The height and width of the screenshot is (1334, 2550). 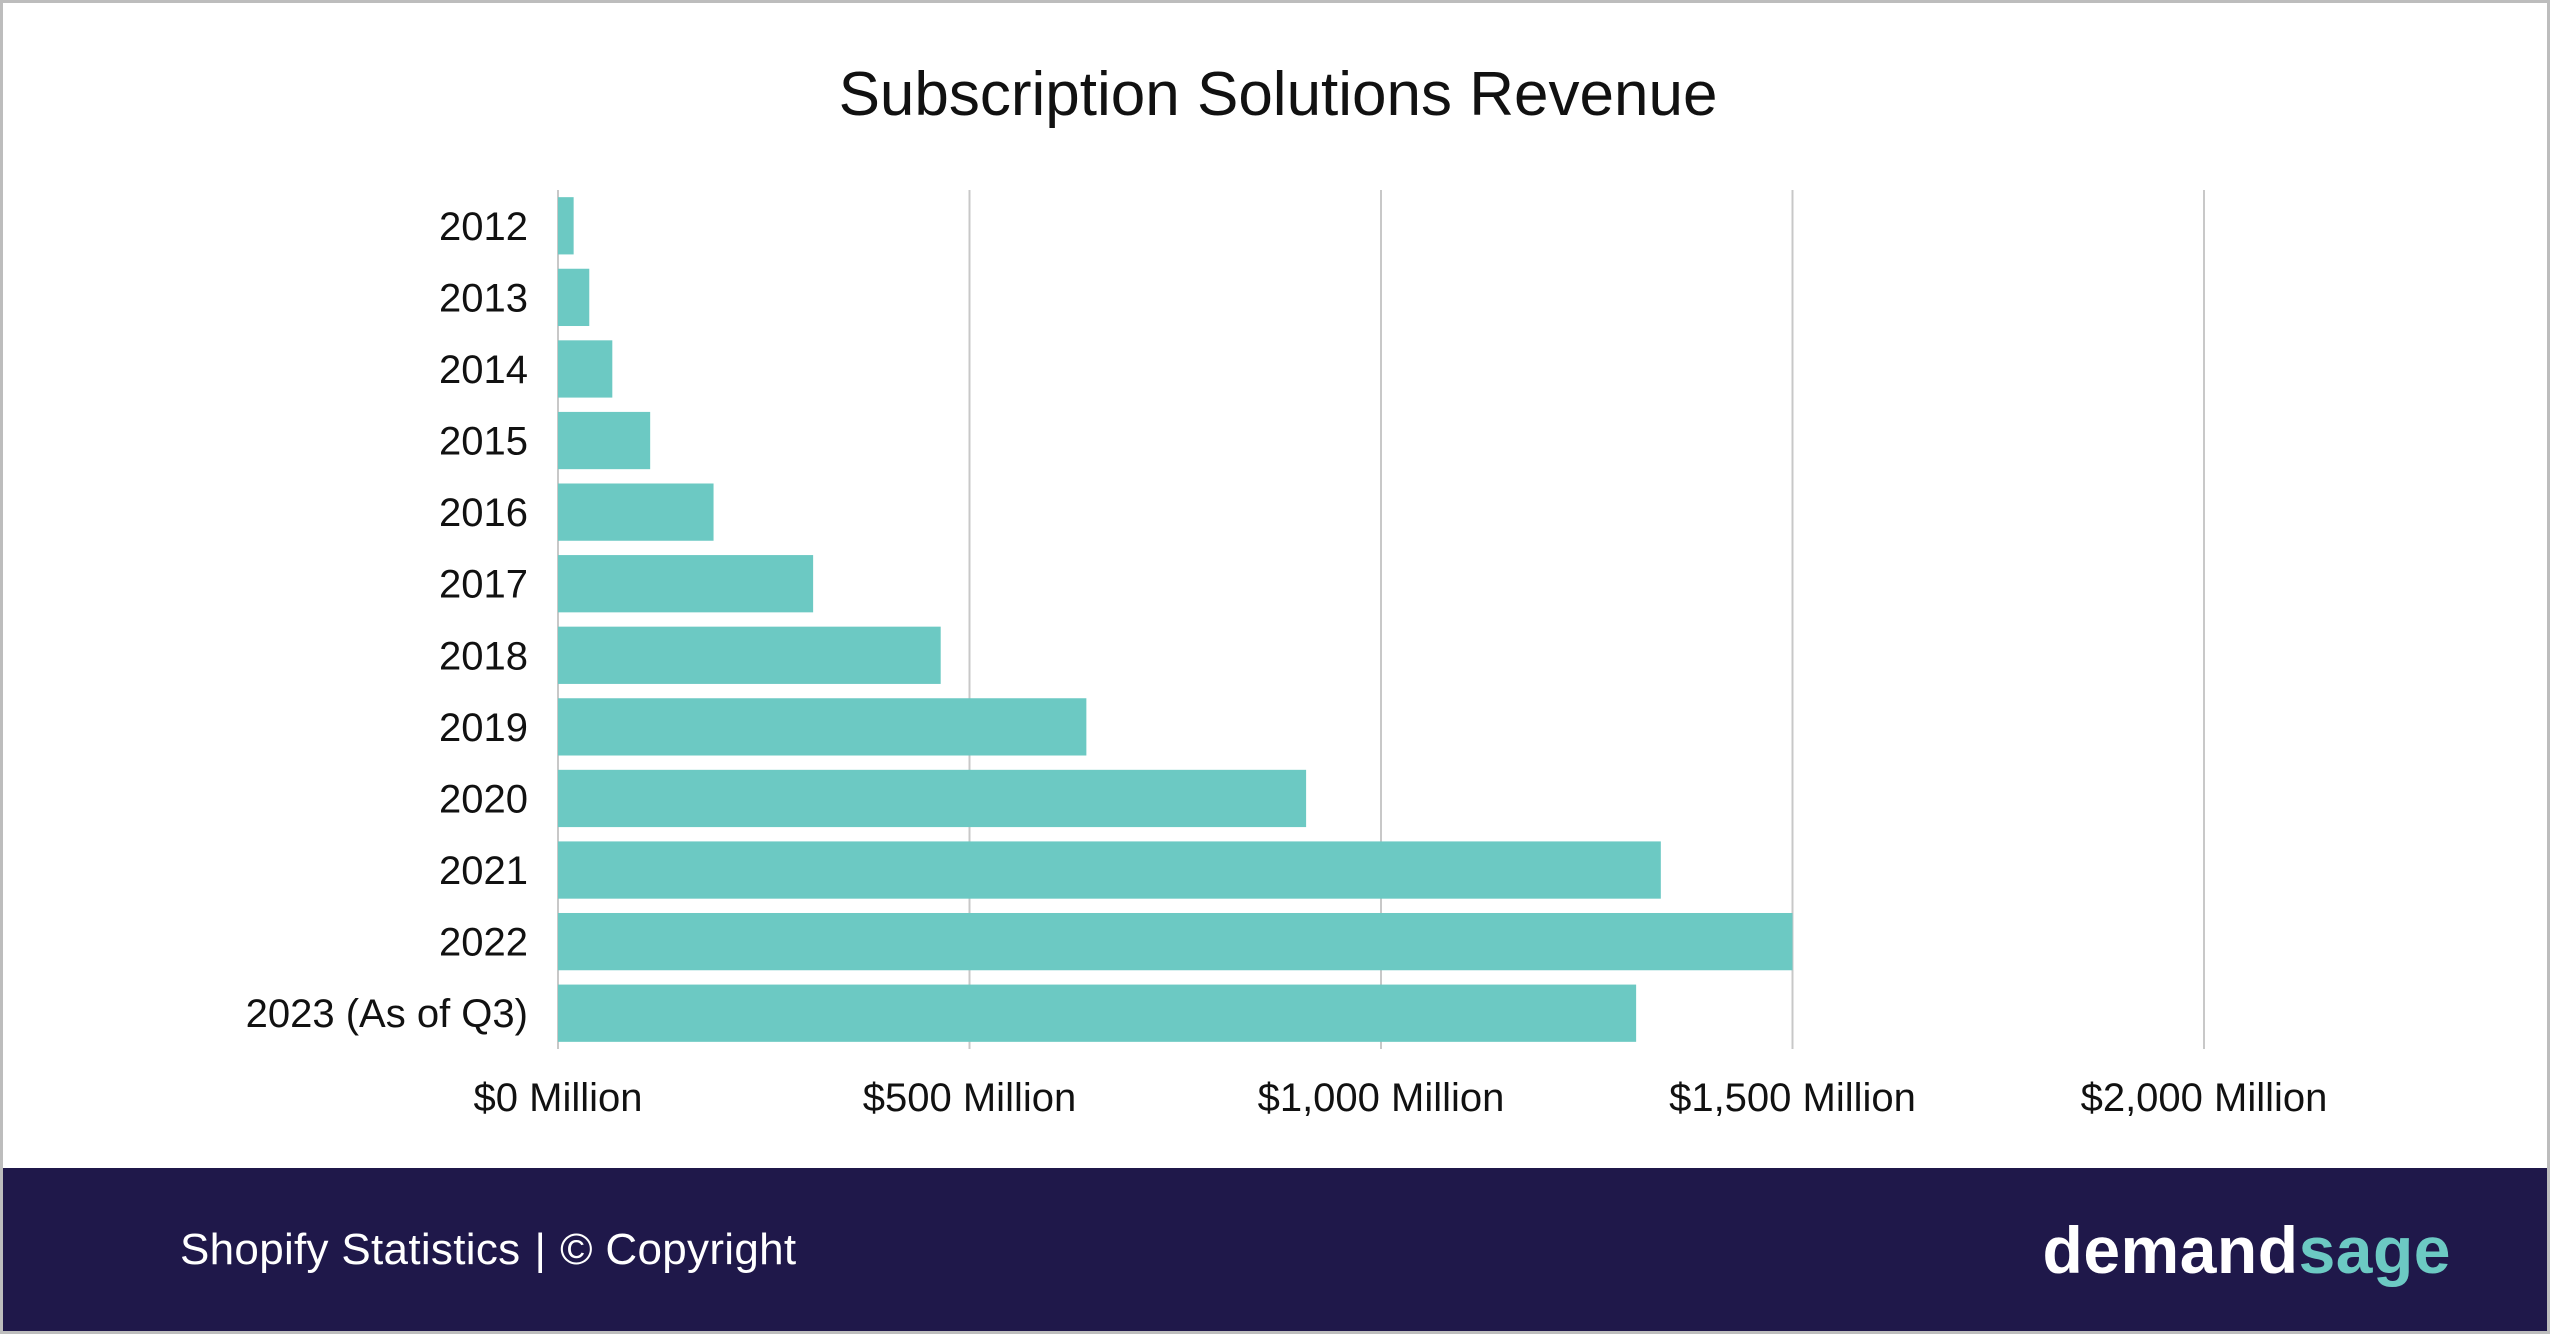 I want to click on y-tick-label: 2016, so click(x=483, y=513).